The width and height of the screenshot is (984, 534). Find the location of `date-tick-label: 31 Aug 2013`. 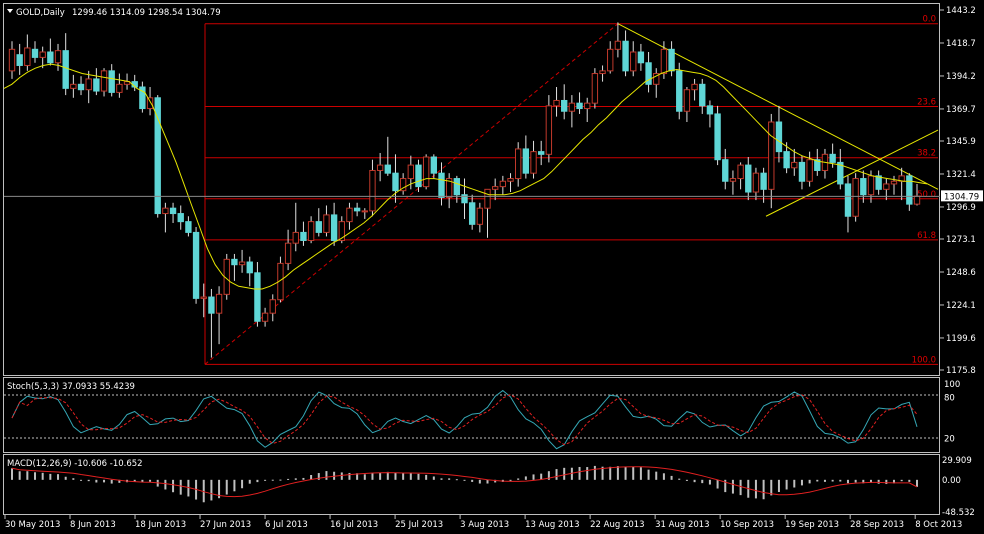

date-tick-label: 31 Aug 2013 is located at coordinates (682, 525).